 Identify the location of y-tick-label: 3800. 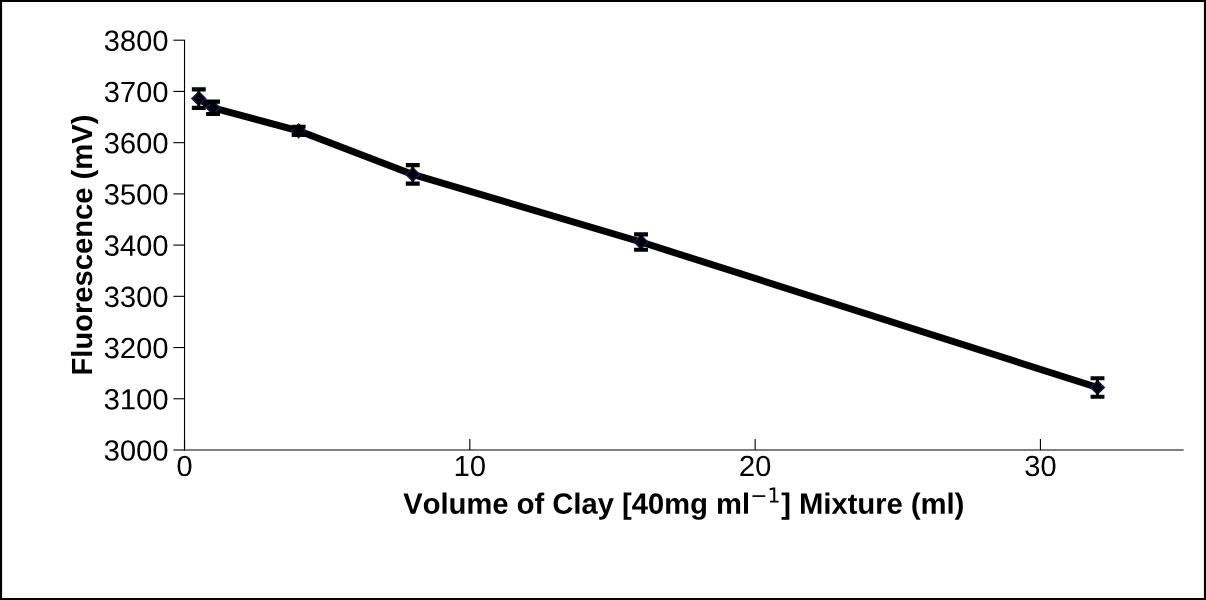
(136, 41).